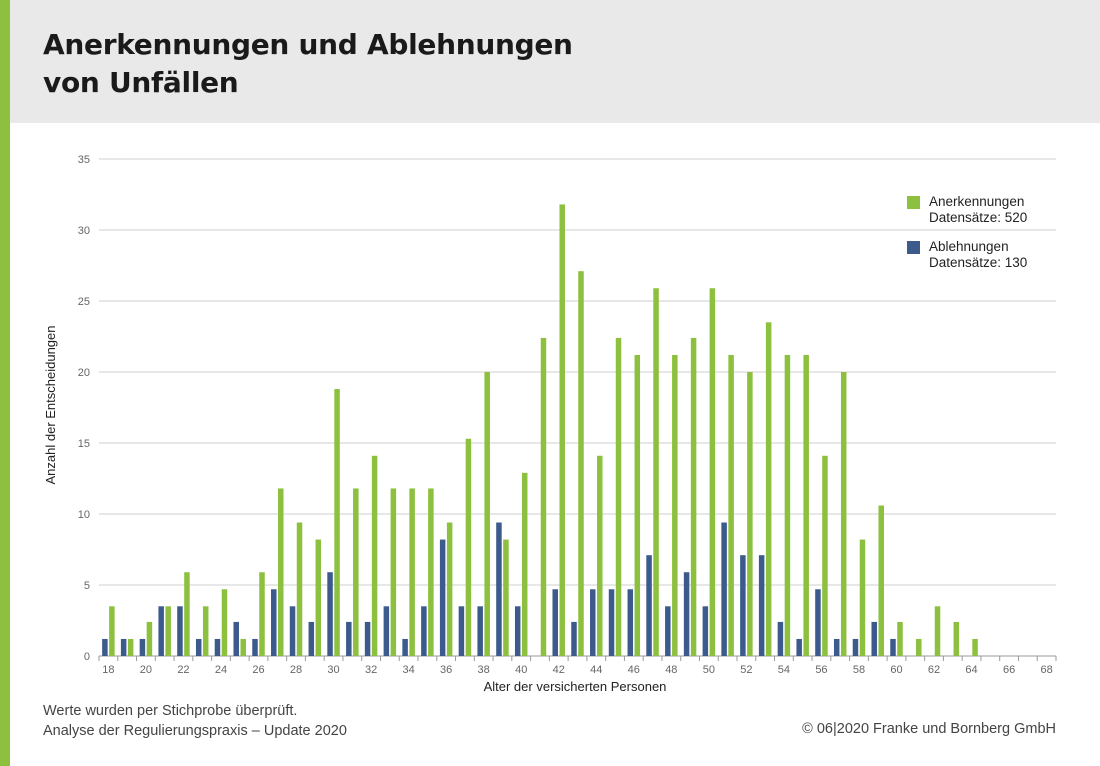 The image size is (1100, 766). Describe the element at coordinates (221, 670) in the screenshot. I see `x-tick-label: 24` at that location.